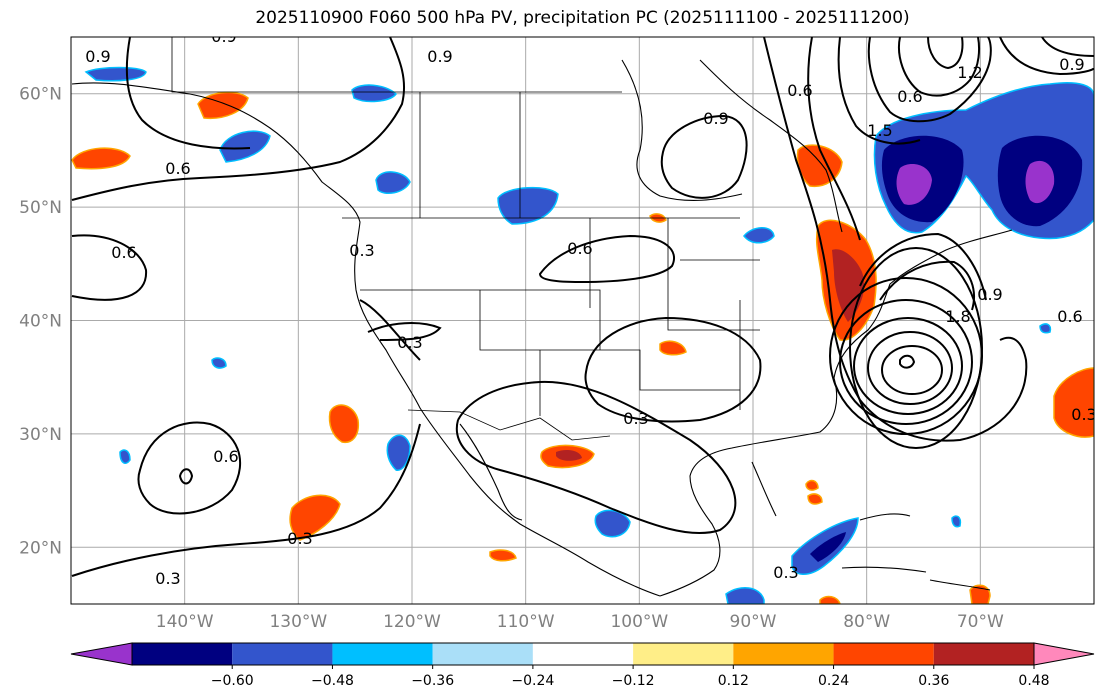 The width and height of the screenshot is (1105, 698). Describe the element at coordinates (532, 681) in the screenshot. I see `colorbar-tick-label: −0.24` at that location.